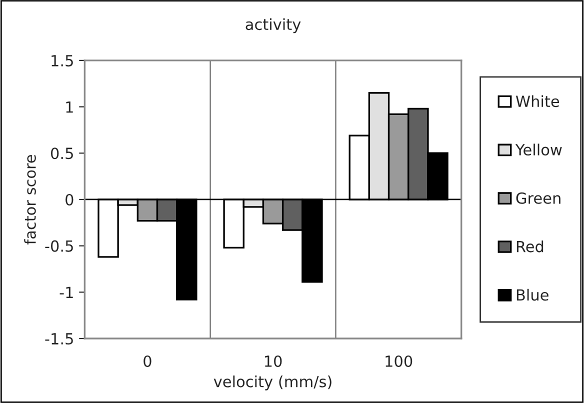 The height and width of the screenshot is (403, 584). What do you see at coordinates (69, 107) in the screenshot?
I see `y-tick-label: 1` at bounding box center [69, 107].